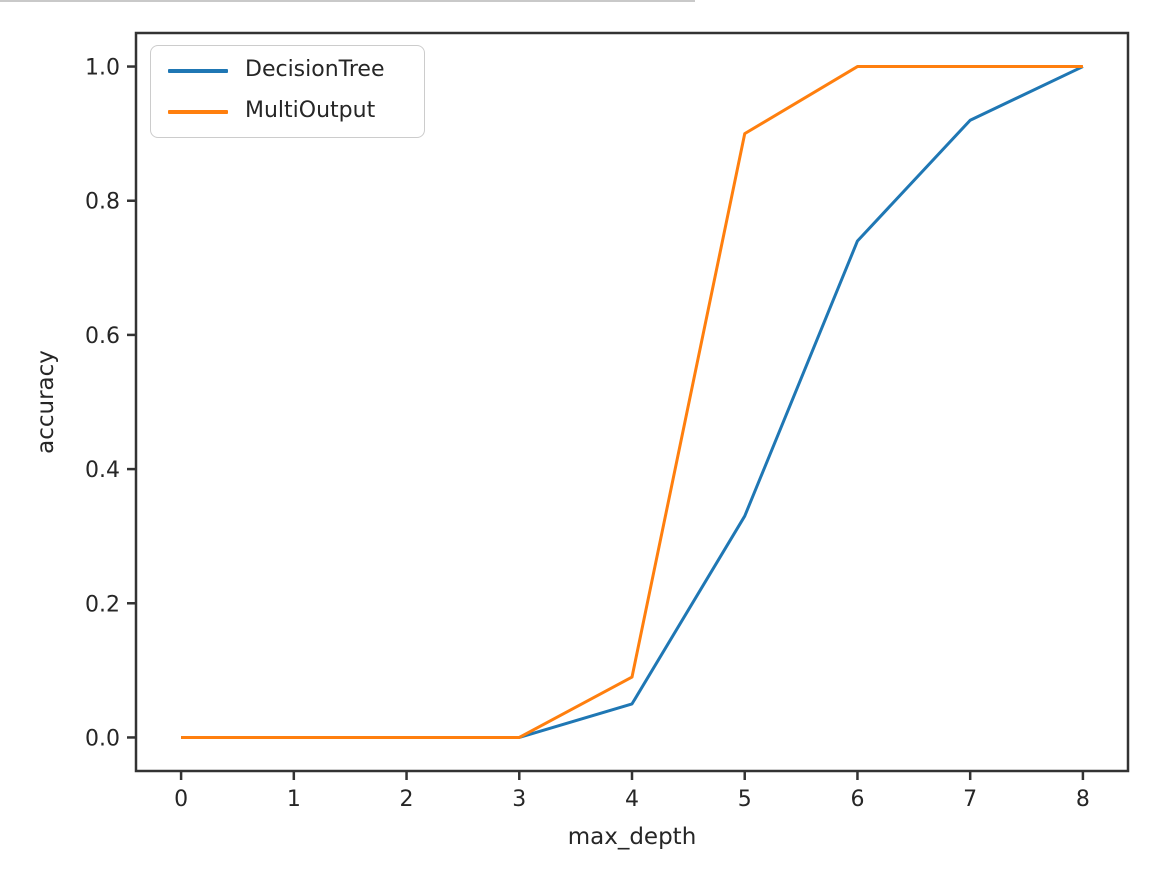  I want to click on top-divider, so click(347, 1).